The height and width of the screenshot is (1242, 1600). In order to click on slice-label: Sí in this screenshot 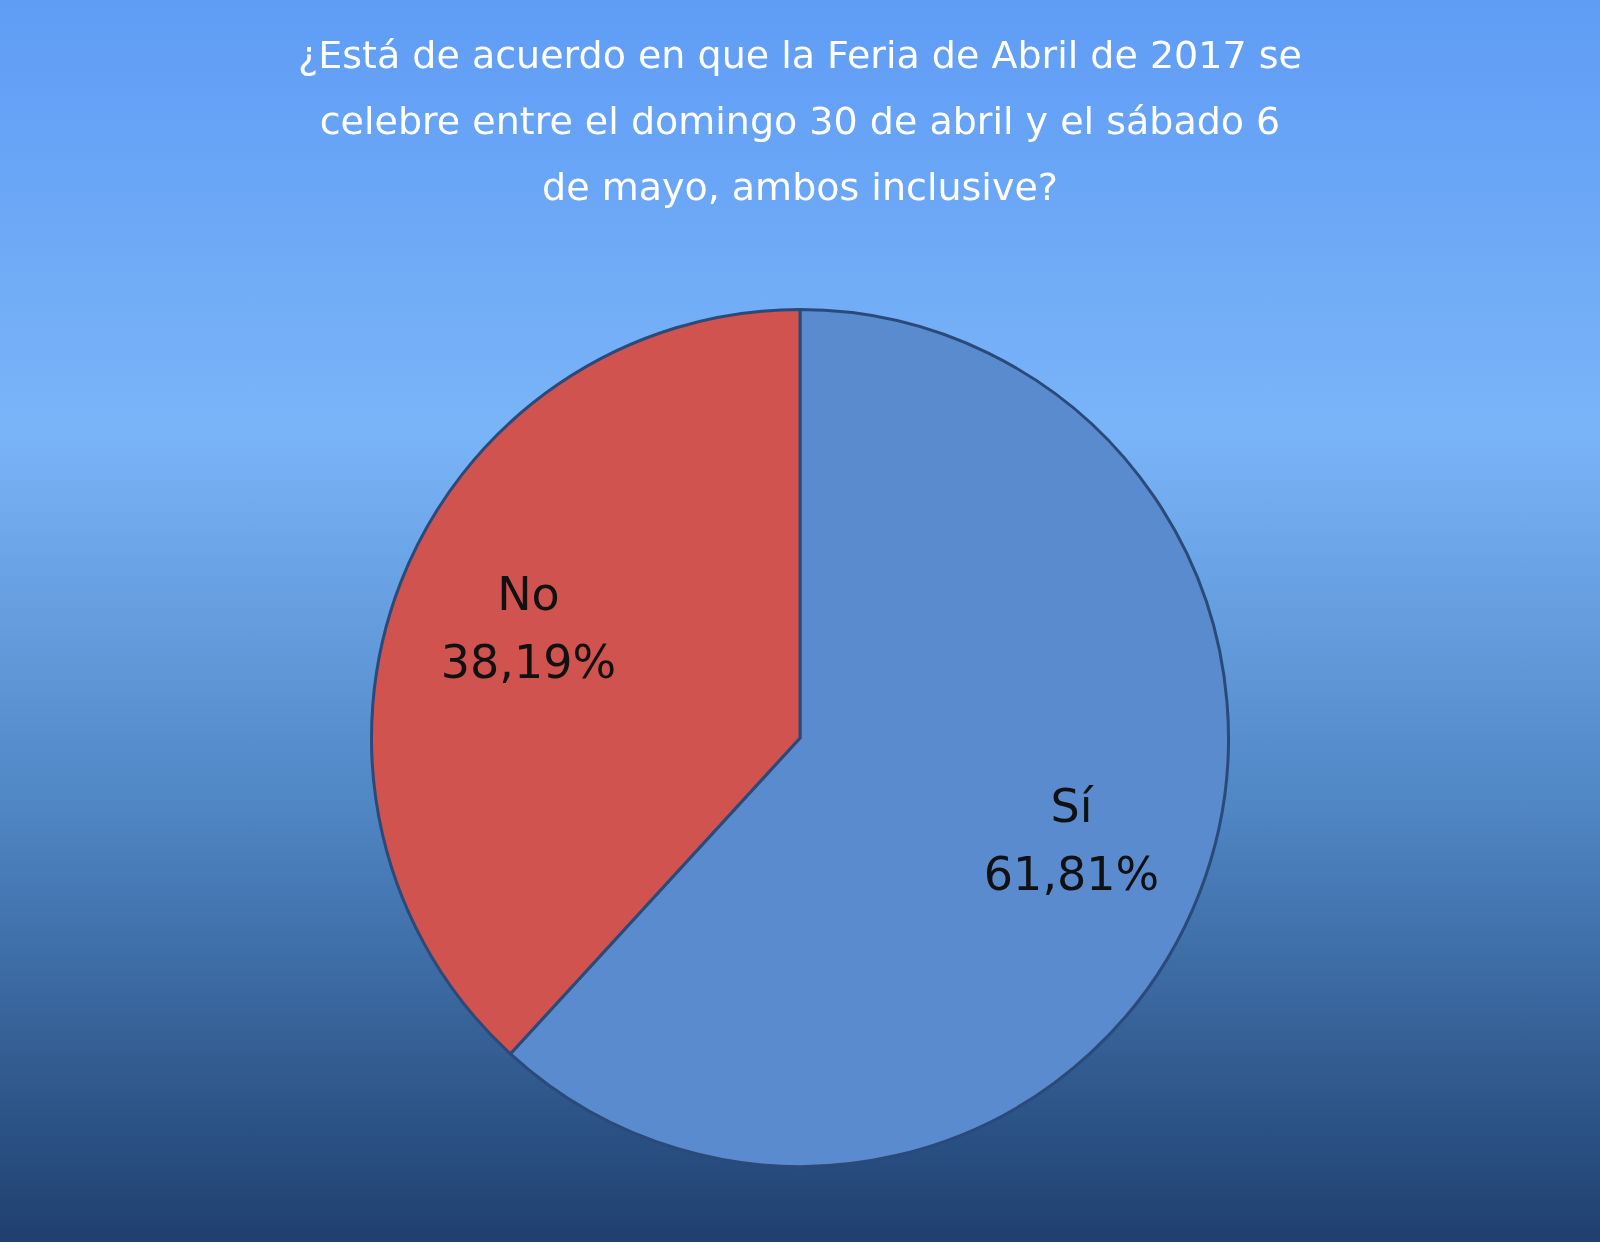, I will do `click(1072, 805)`.